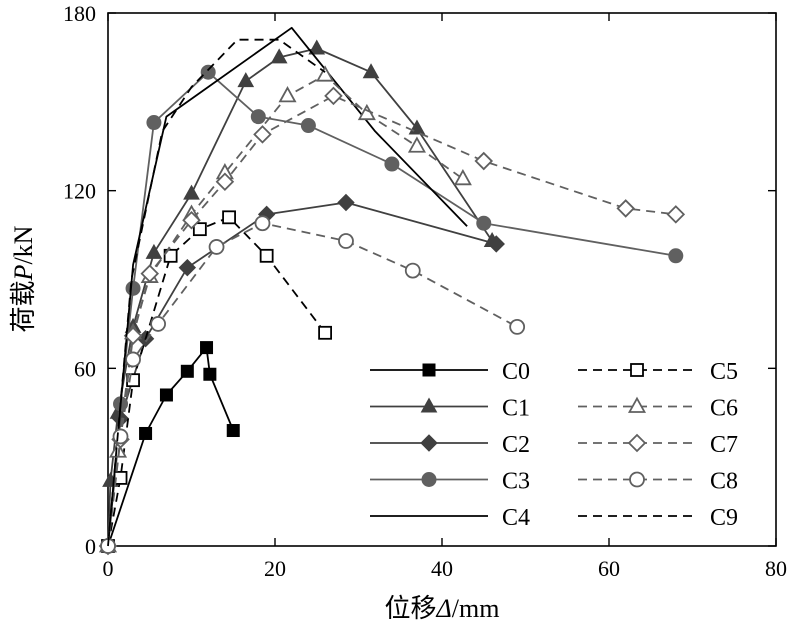 The width and height of the screenshot is (795, 629). What do you see at coordinates (637, 479) in the screenshot?
I see `legend-marker-c8` at bounding box center [637, 479].